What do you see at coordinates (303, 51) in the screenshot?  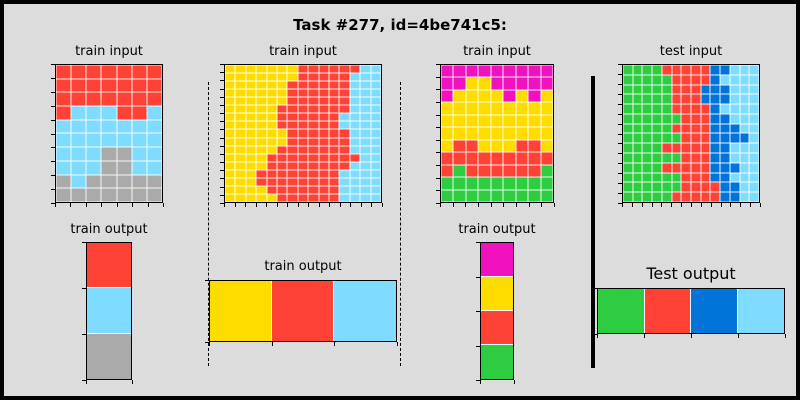 I see `pair2-input-label: train input` at bounding box center [303, 51].